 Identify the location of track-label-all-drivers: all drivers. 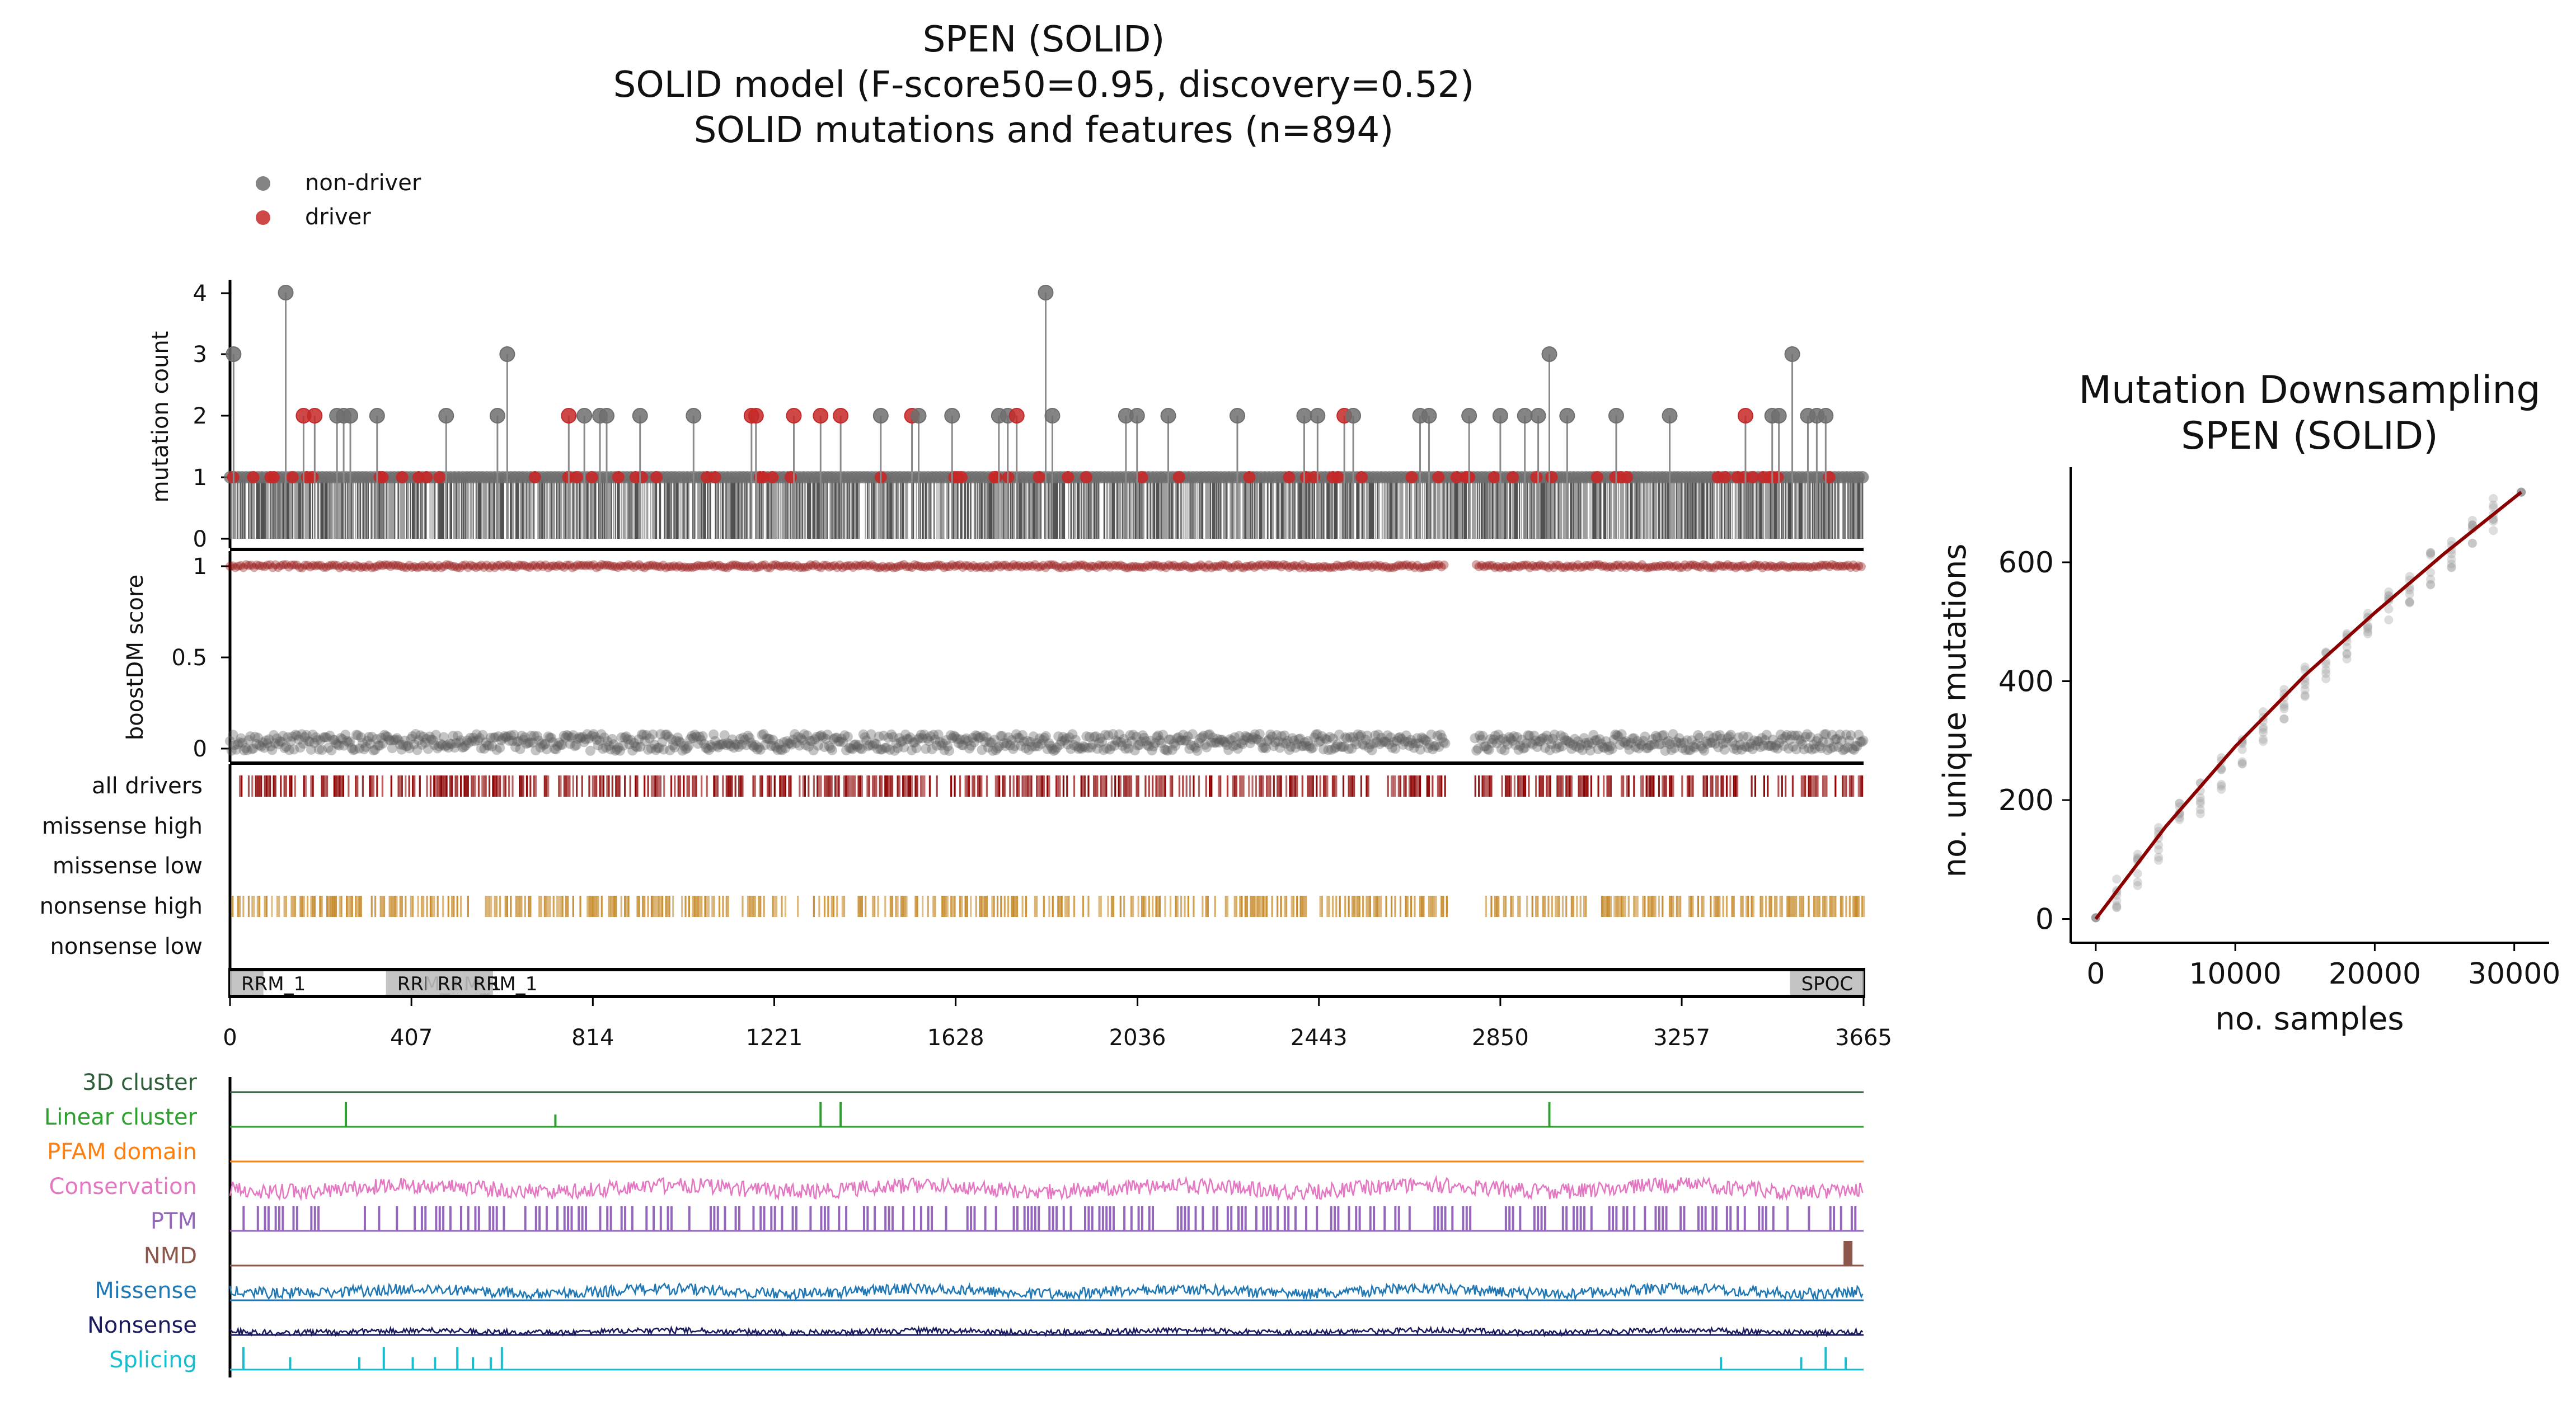
(147, 786).